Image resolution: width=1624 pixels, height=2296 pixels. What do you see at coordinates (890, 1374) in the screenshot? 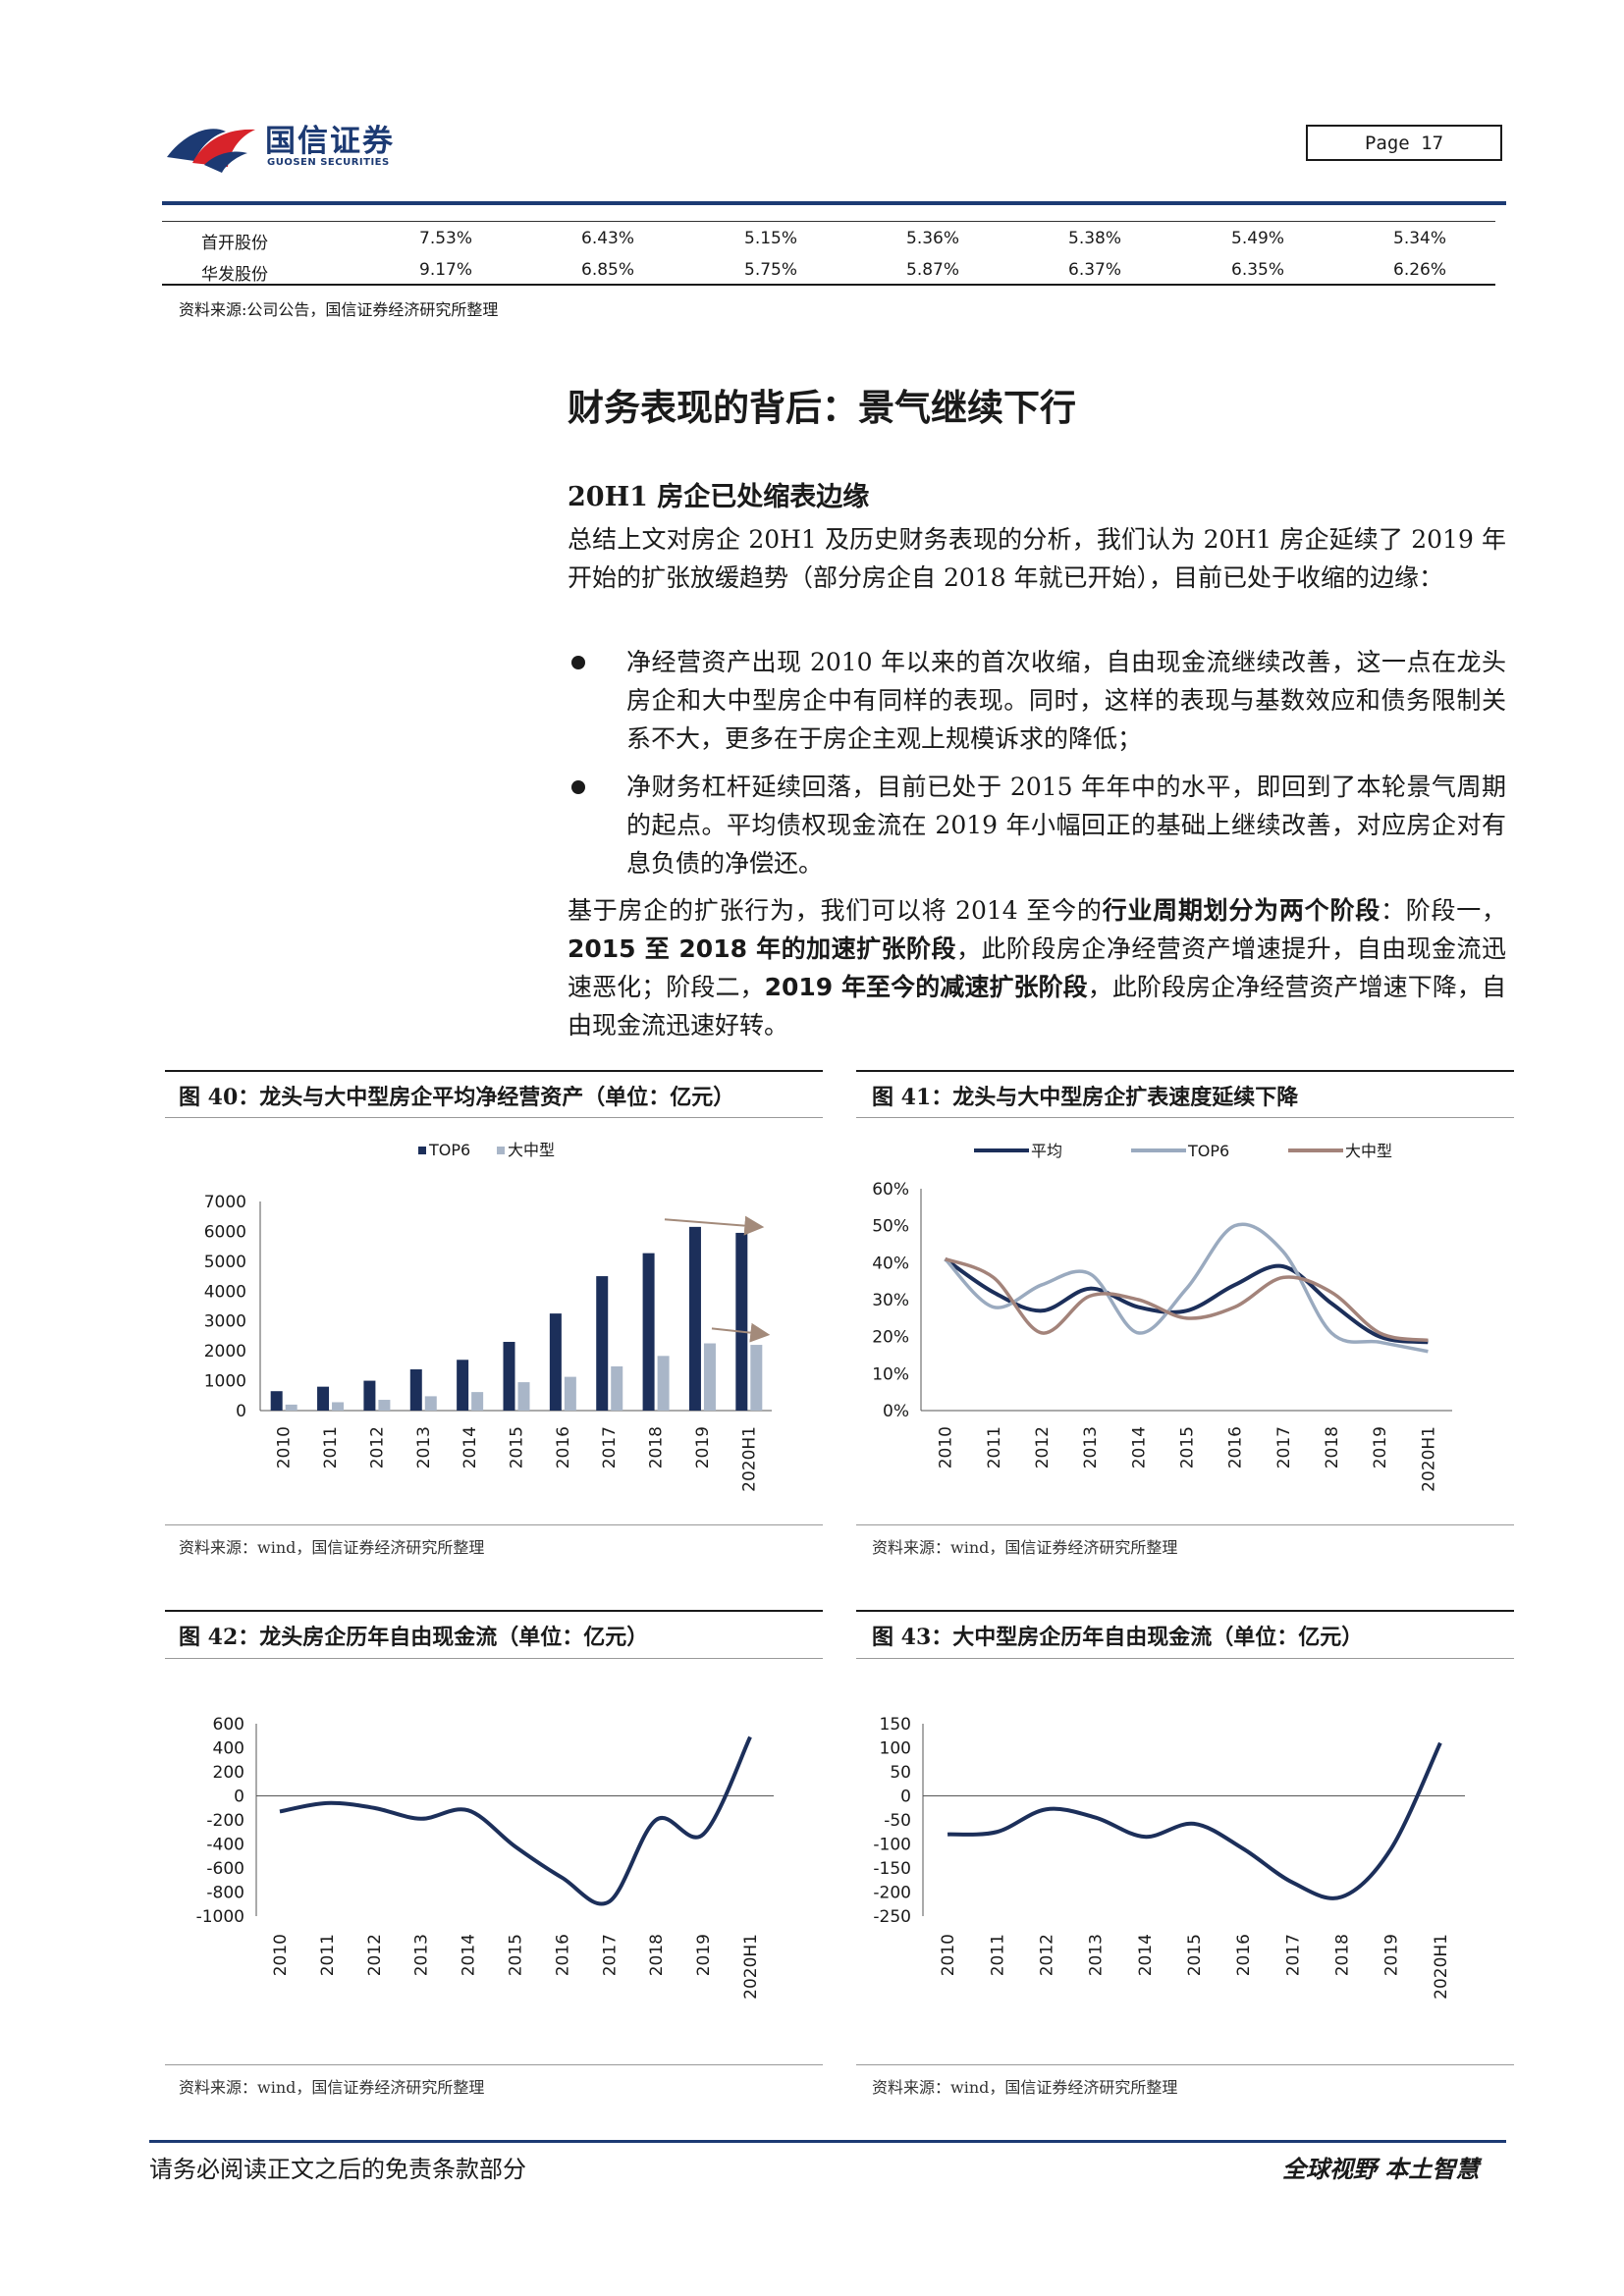
I see `y-tick-label: 10%` at bounding box center [890, 1374].